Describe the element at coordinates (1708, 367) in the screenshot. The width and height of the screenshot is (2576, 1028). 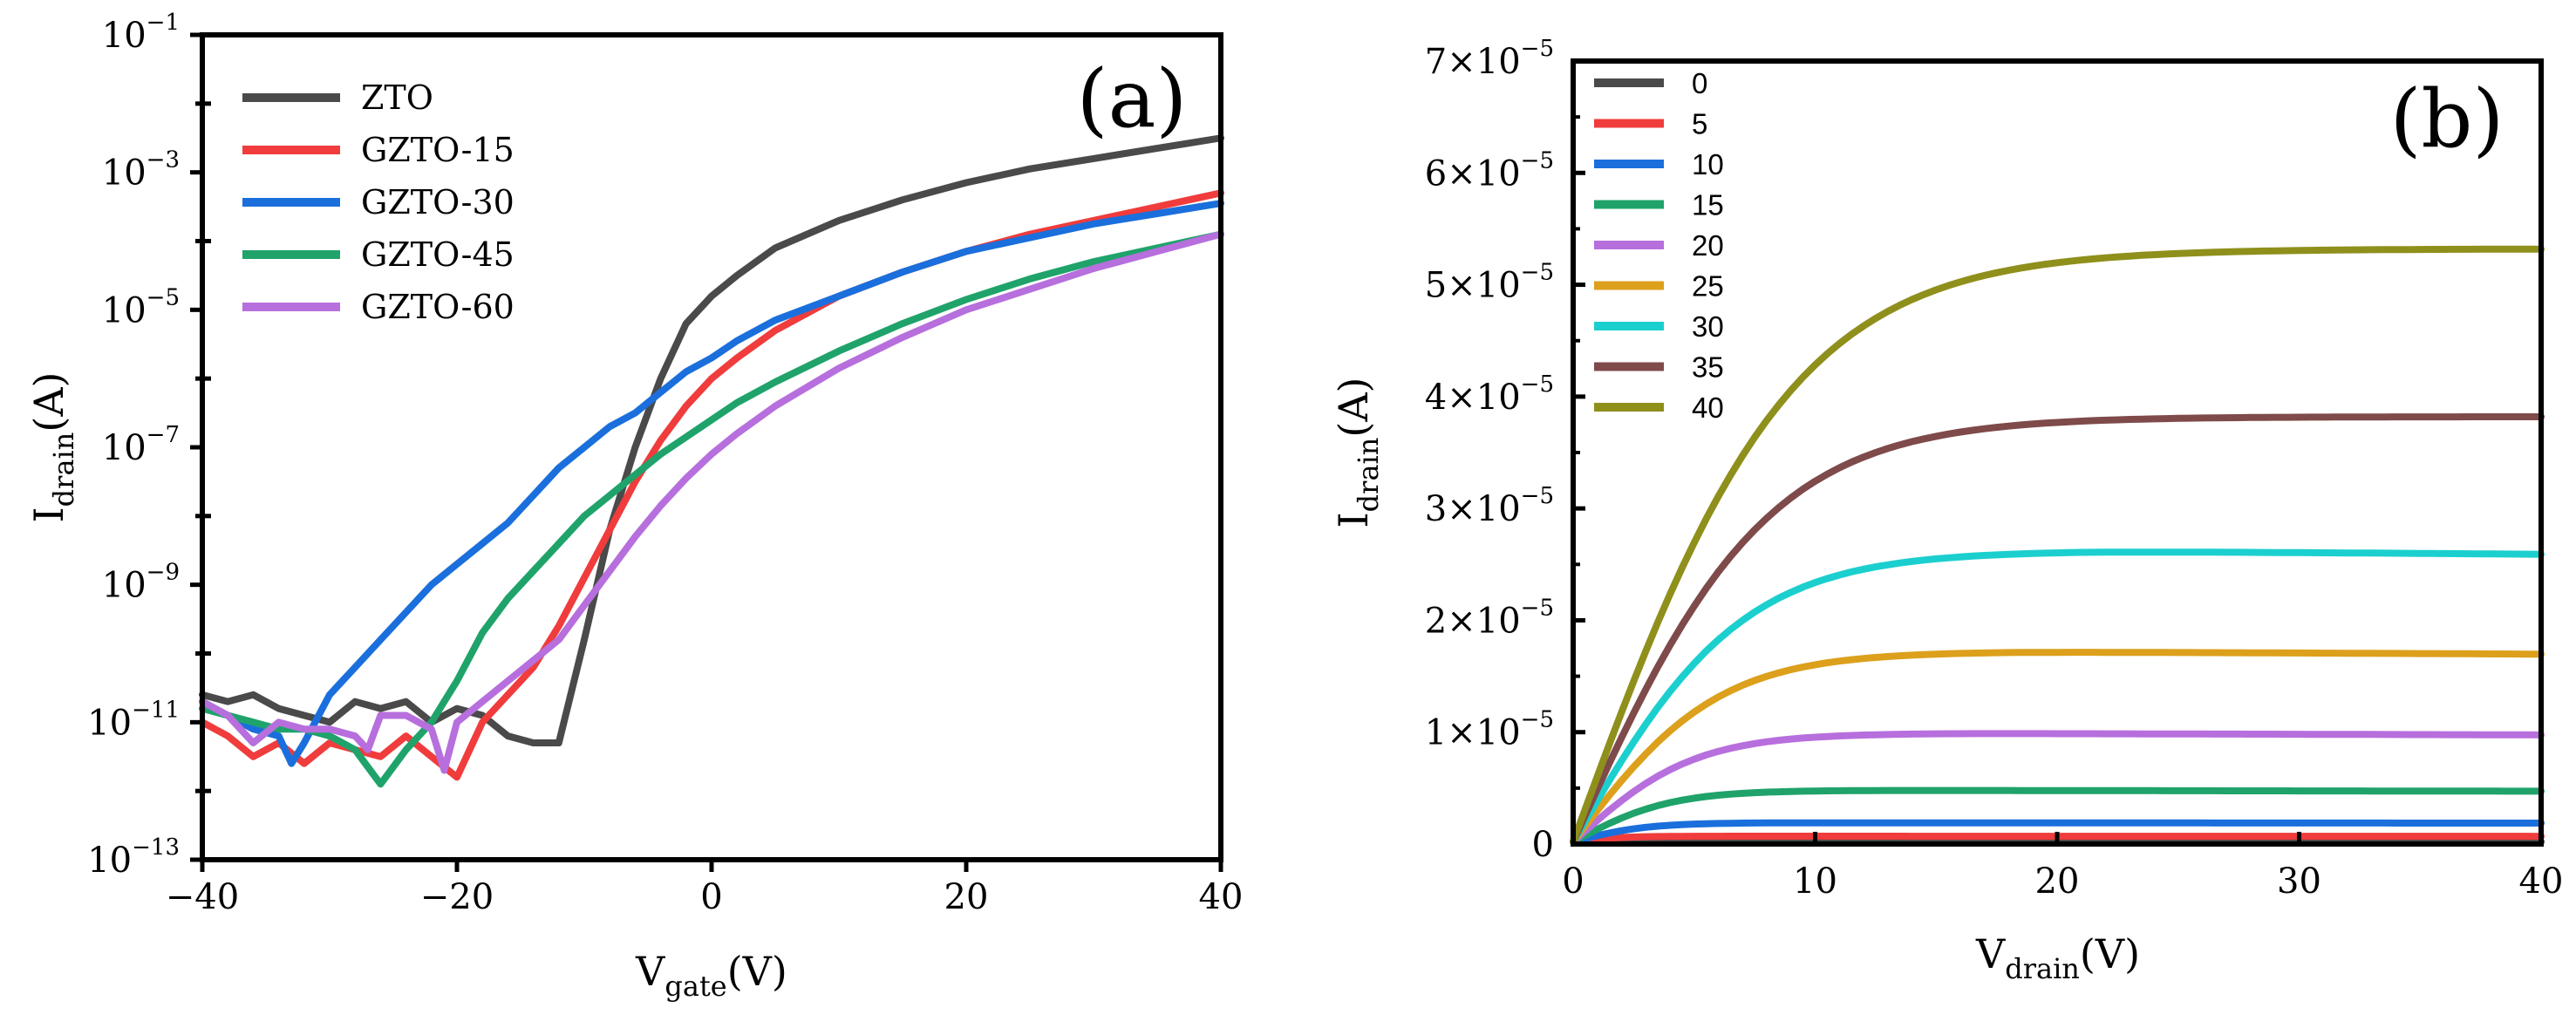
I see `panel-b-legend-label: 35` at that location.